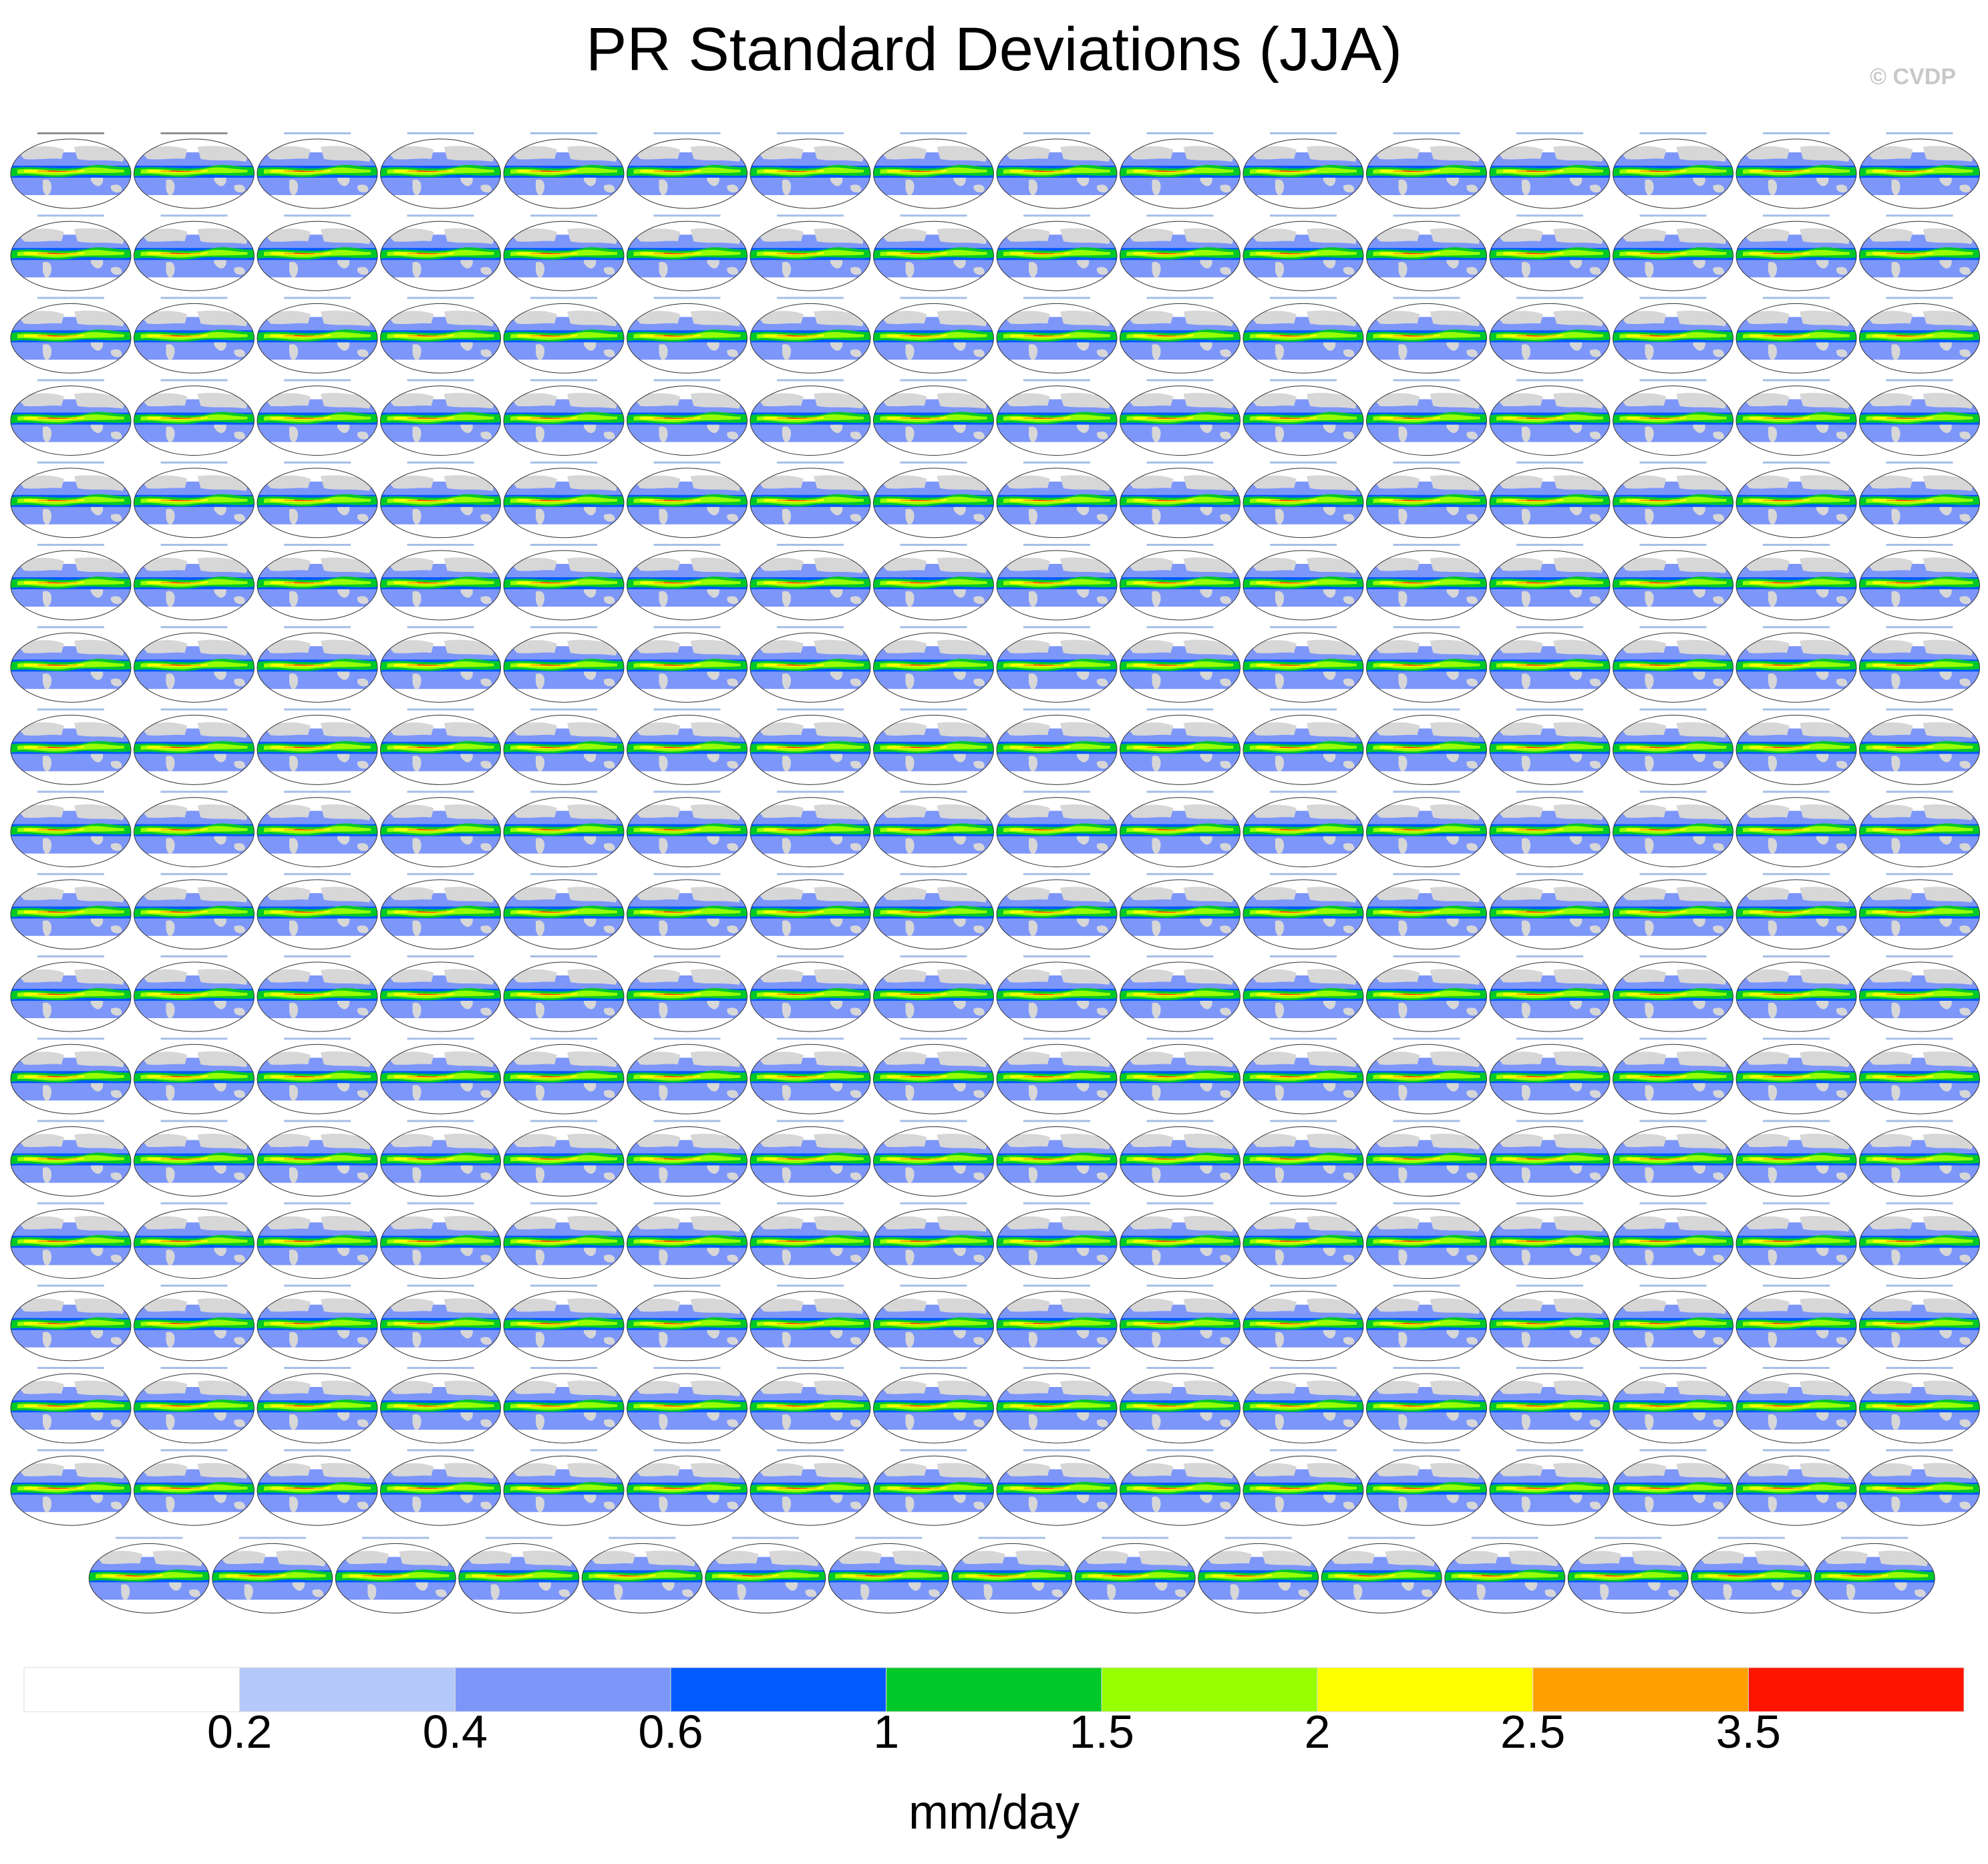 The height and width of the screenshot is (1864, 1988). I want to click on colorbar-tick-label: 0.2, so click(240, 1732).